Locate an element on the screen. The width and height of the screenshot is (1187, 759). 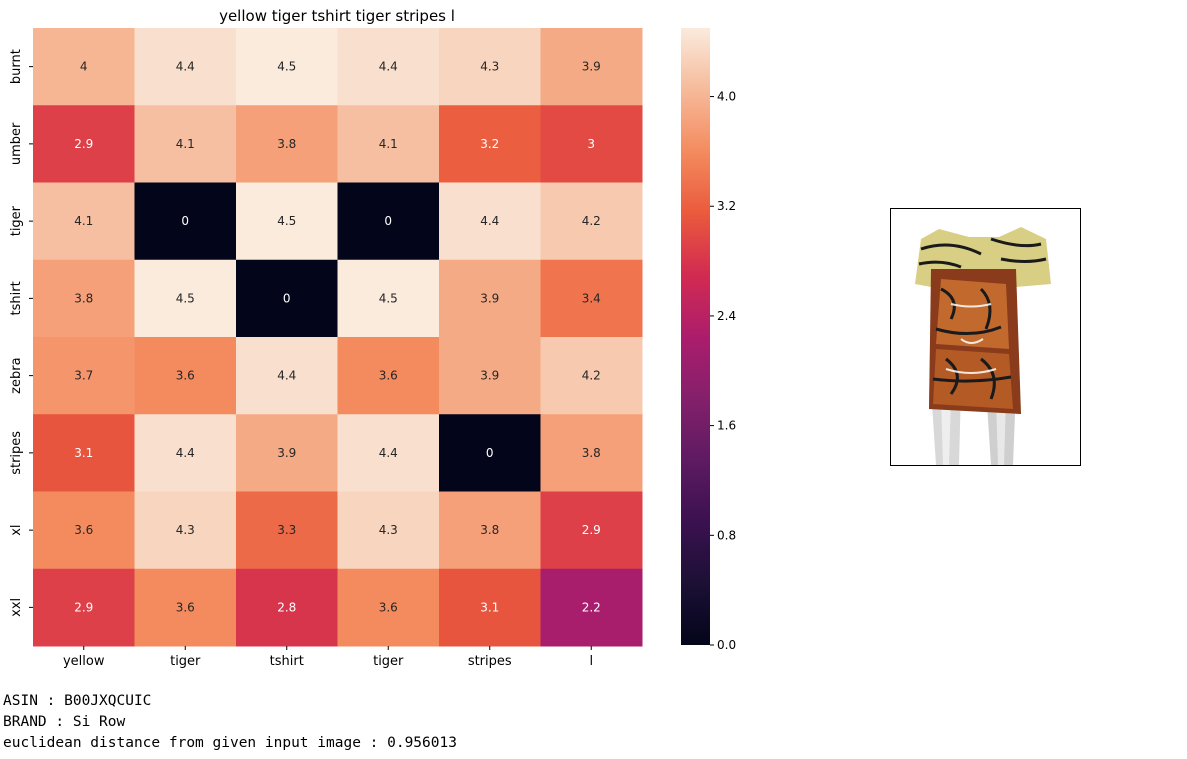
y-tick-label: tshirt is located at coordinates (16, 298).